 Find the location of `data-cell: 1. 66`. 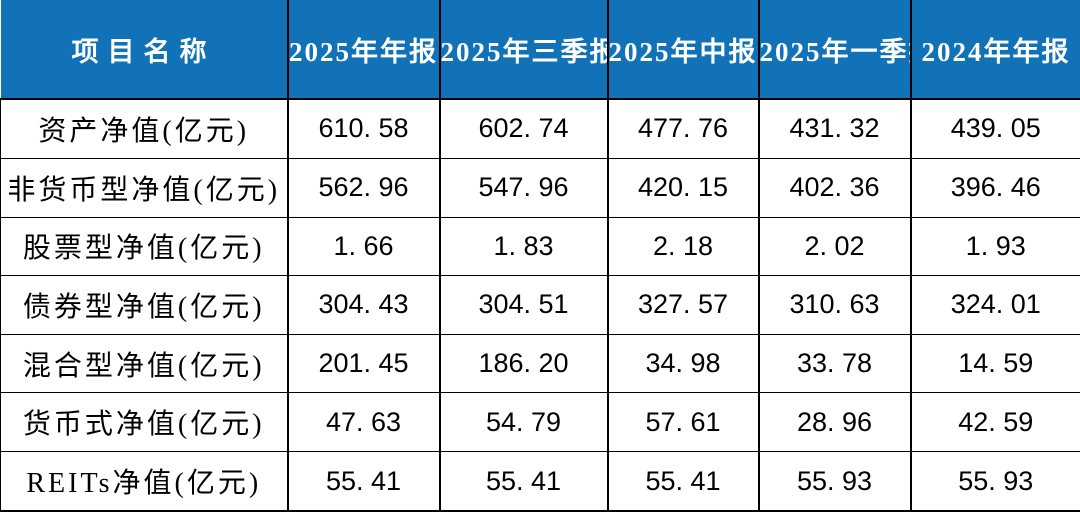

data-cell: 1. 66 is located at coordinates (363, 247).